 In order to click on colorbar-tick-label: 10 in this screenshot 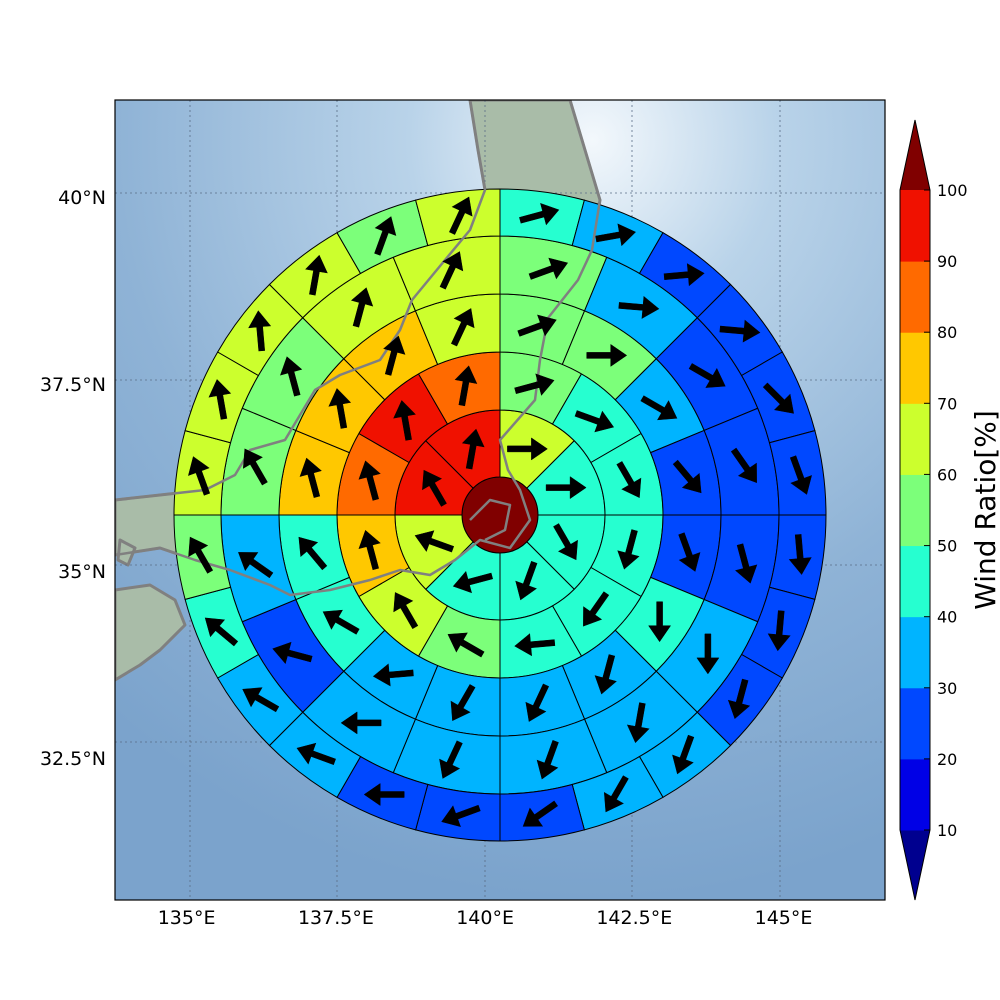, I will do `click(947, 830)`.